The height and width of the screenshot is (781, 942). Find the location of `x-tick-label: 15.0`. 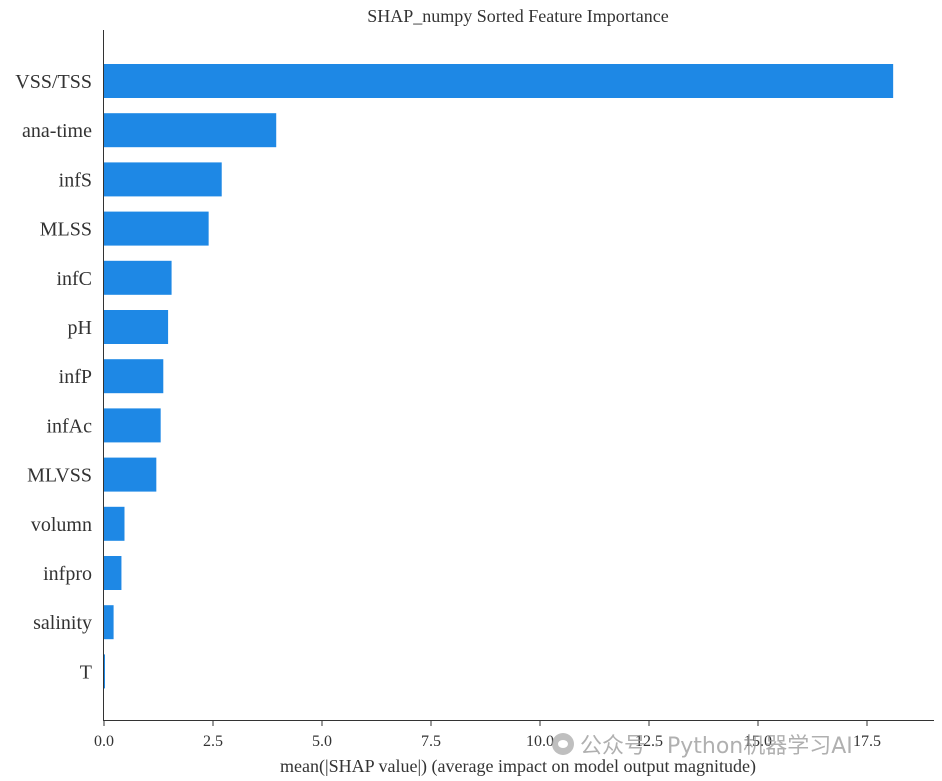

x-tick-label: 15.0 is located at coordinates (758, 741).